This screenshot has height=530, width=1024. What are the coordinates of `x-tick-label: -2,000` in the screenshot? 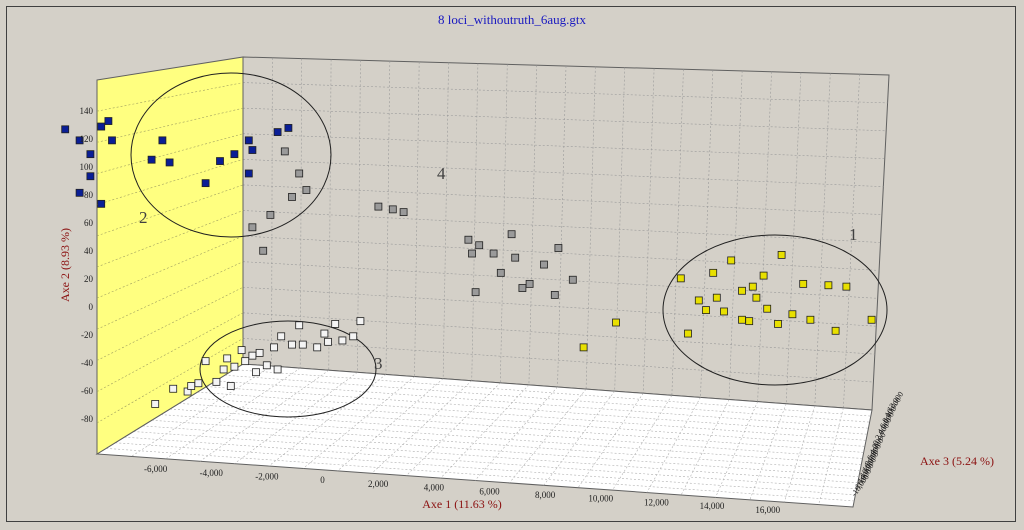 It's located at (267, 476).